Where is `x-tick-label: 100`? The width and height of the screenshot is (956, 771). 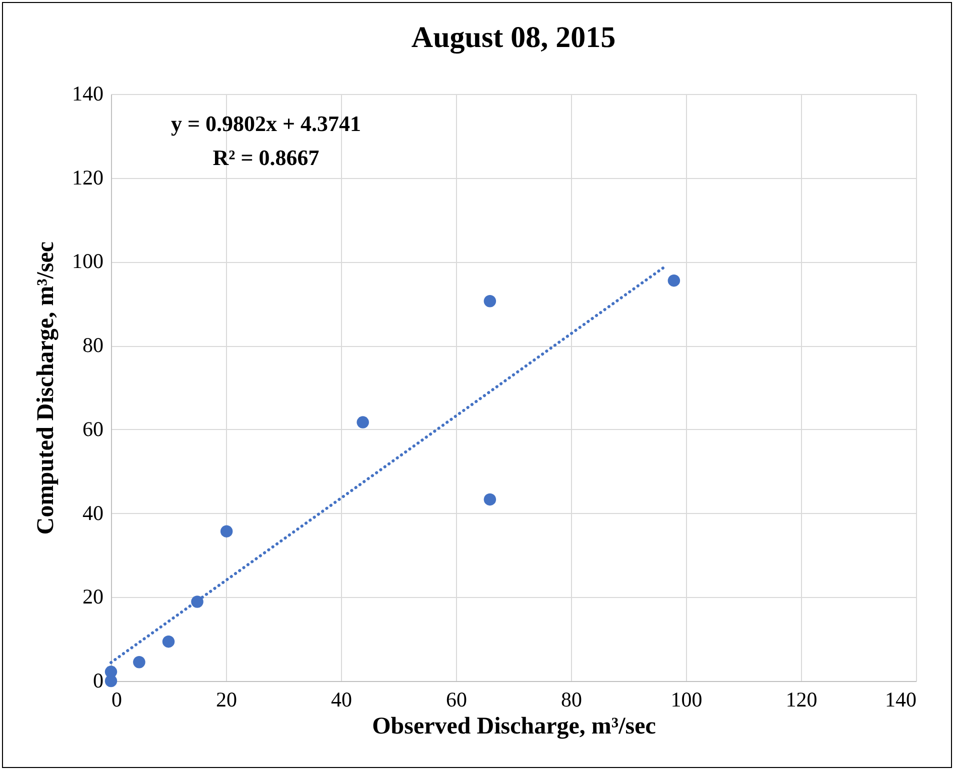
x-tick-label: 100 is located at coordinates (686, 700).